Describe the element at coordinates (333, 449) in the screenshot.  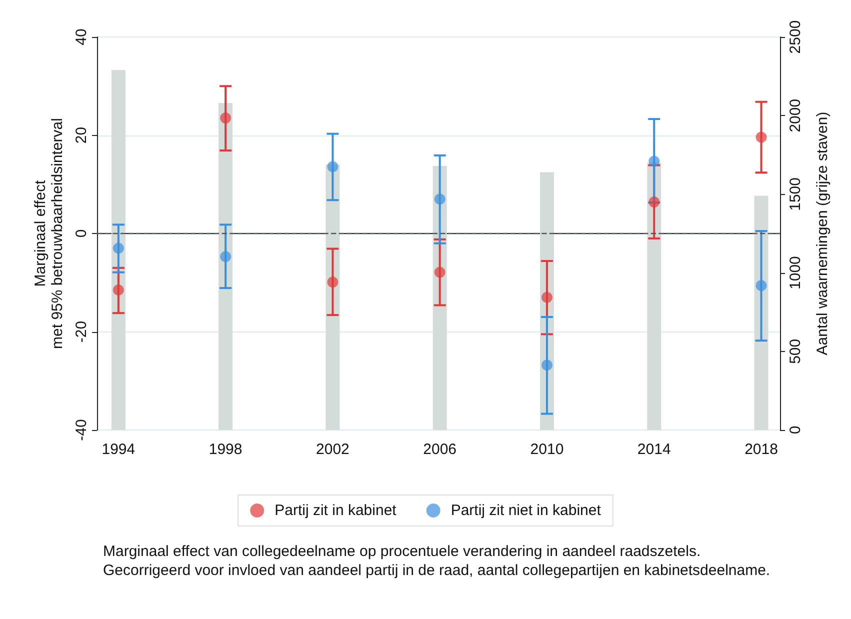
I see `x-tick-label: 2002` at that location.